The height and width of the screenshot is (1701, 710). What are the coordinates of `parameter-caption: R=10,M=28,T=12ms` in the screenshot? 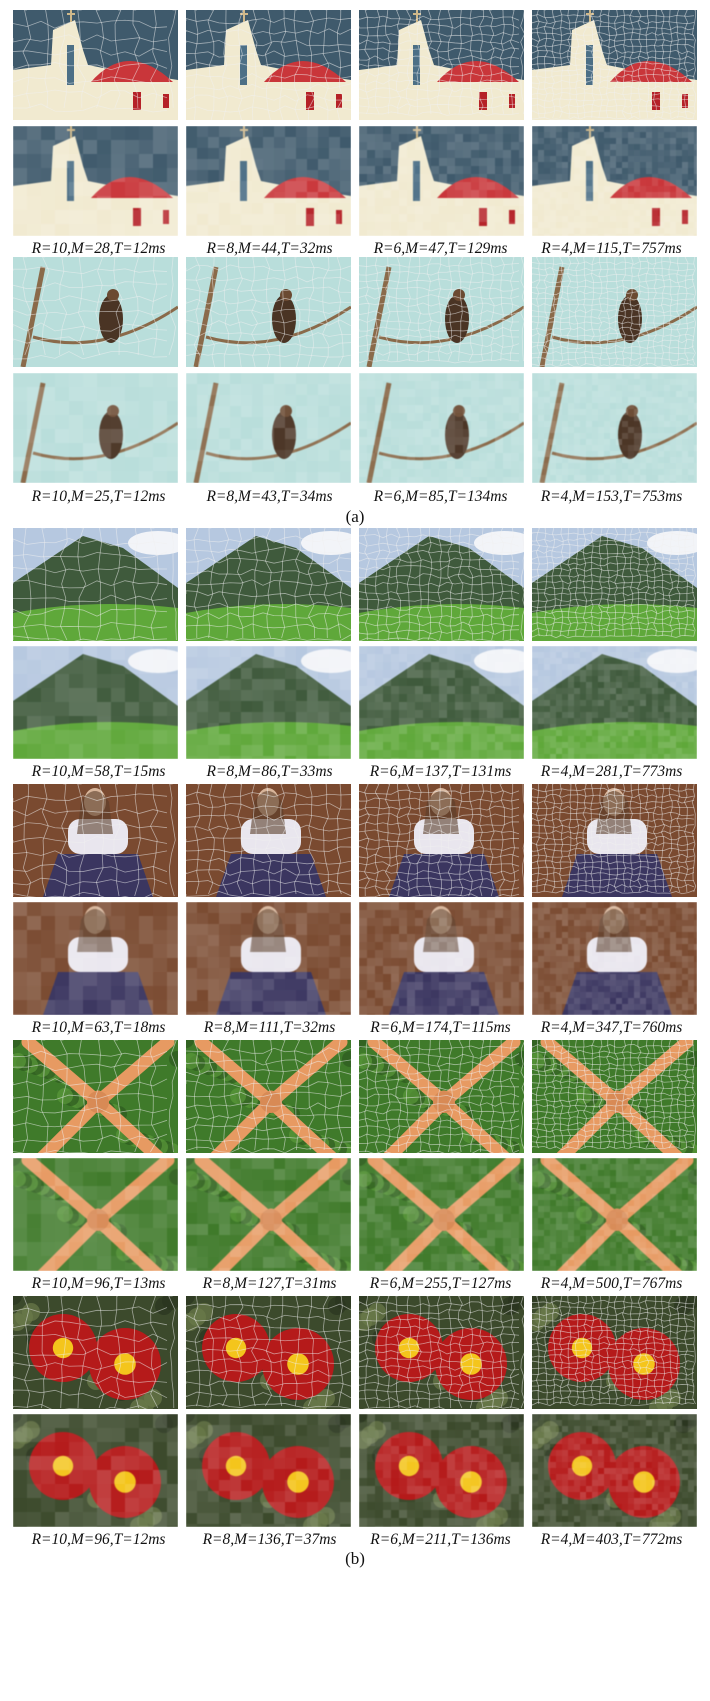 It's located at (98, 248).